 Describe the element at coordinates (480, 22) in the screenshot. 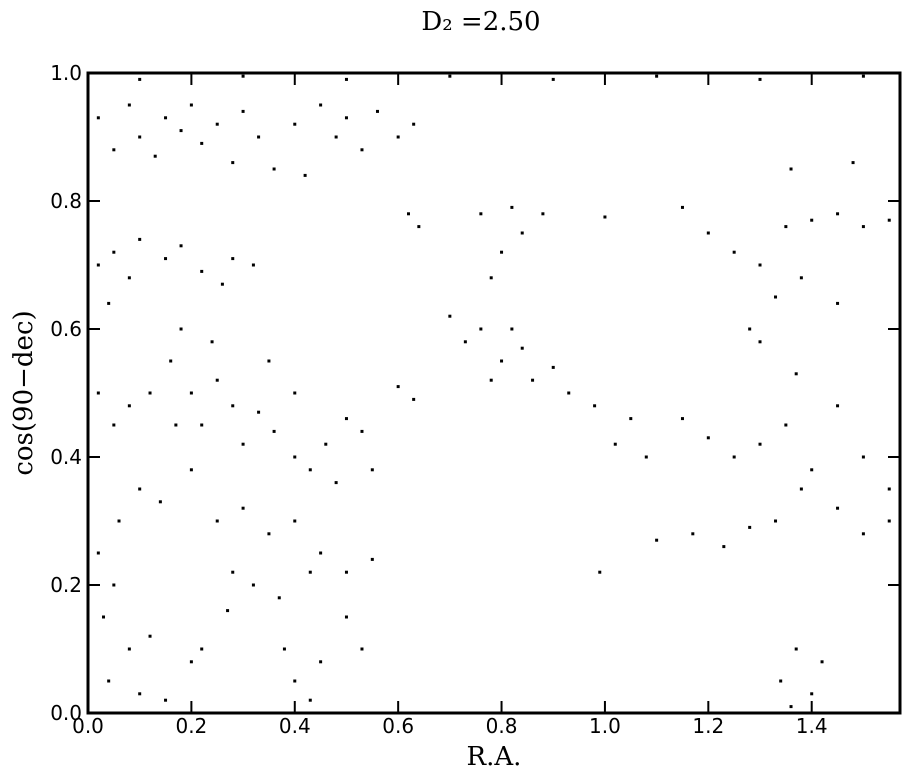

I see `chart-title: D₂ =2.50` at that location.